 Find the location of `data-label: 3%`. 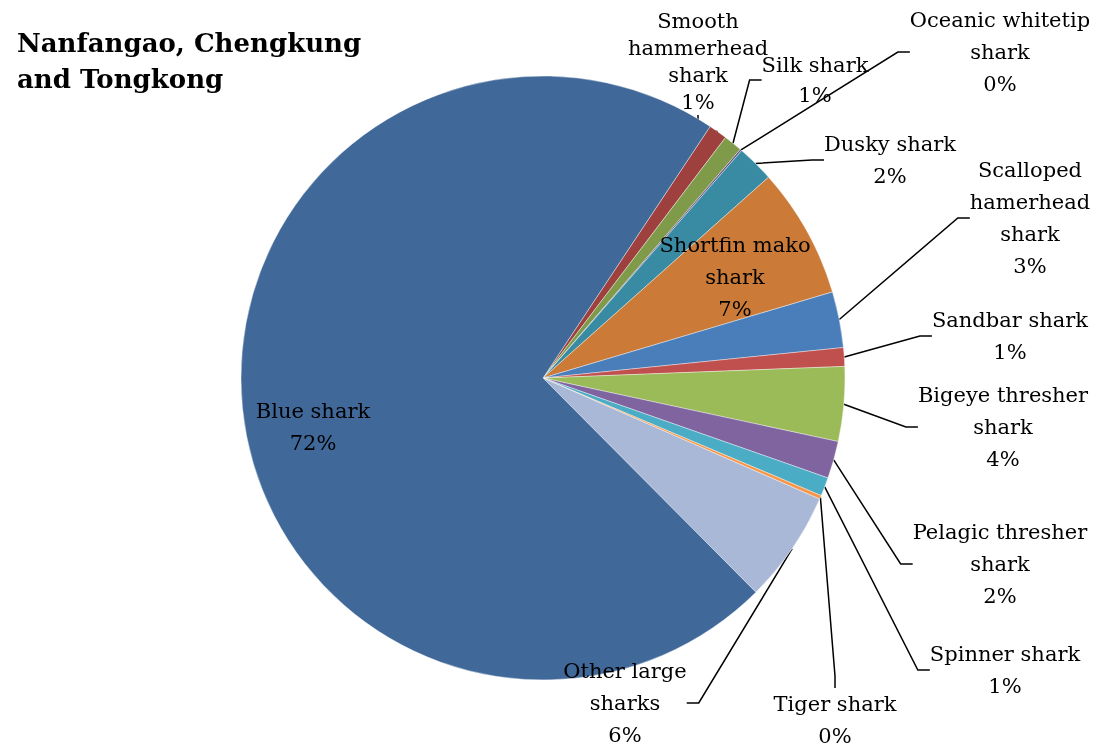

data-label: 3% is located at coordinates (1030, 266).